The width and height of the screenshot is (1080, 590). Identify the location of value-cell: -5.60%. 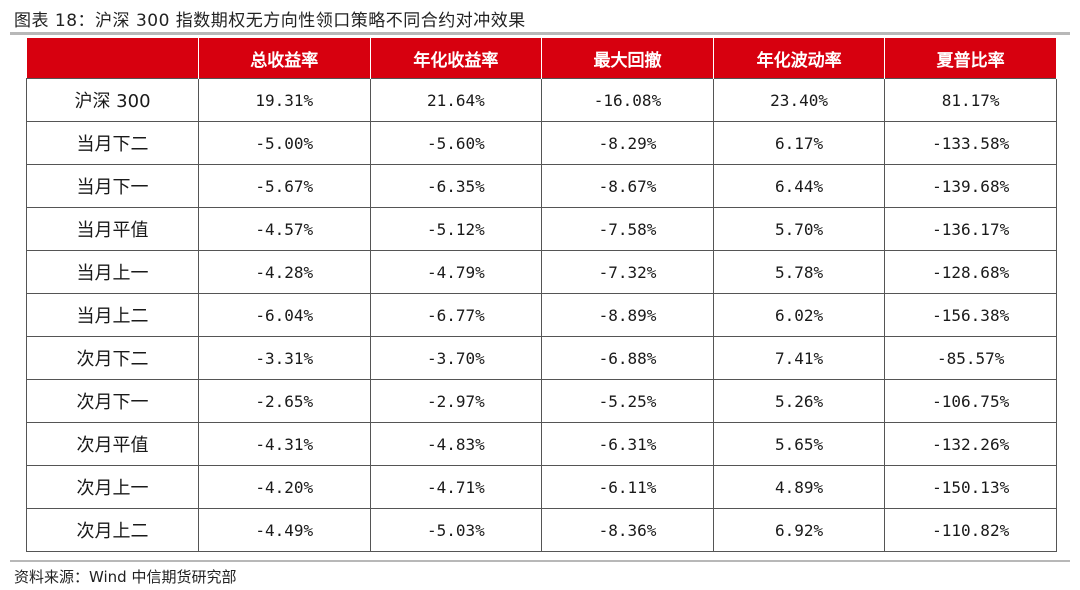
(456, 143).